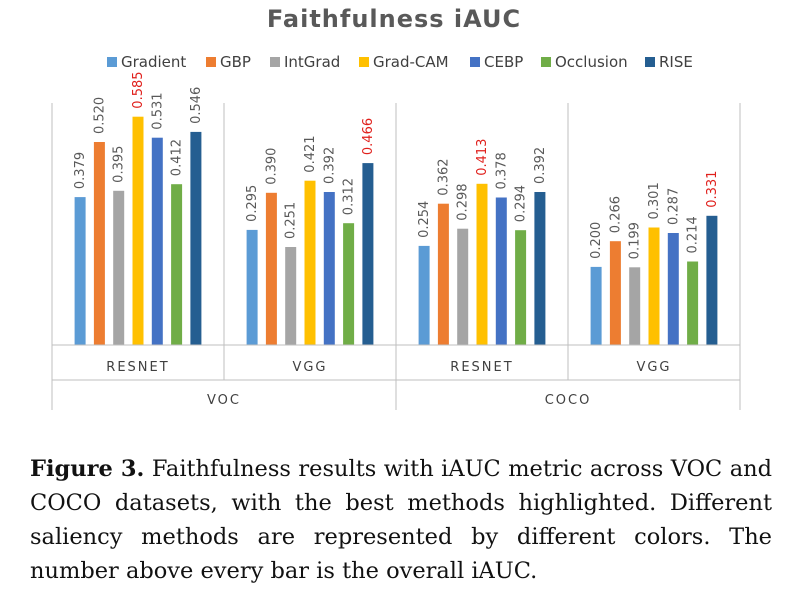  I want to click on bar-value-label: 0.390, so click(271, 166).